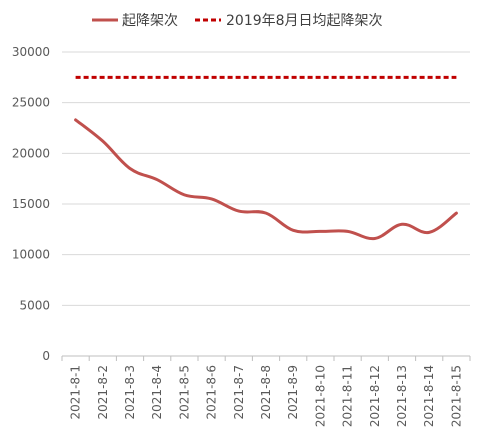 The height and width of the screenshot is (448, 485). What do you see at coordinates (212, 392) in the screenshot?
I see `x-tick-label: 2021-8-6` at bounding box center [212, 392].